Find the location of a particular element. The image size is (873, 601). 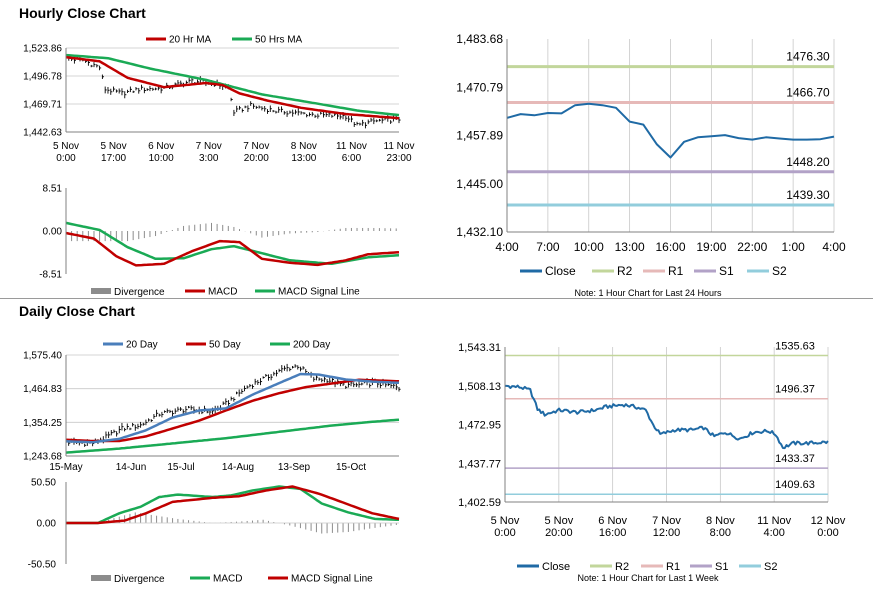

y-tick-label: 8.51 is located at coordinates (53, 189).